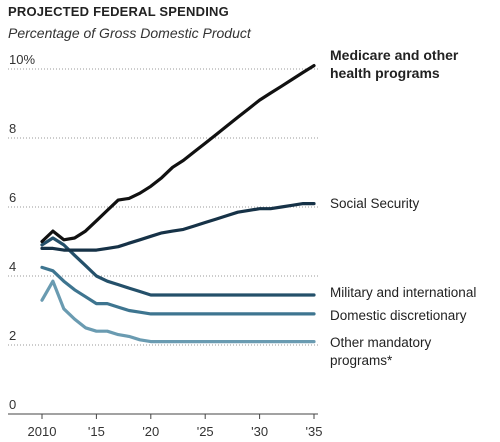  I want to click on series-line-domestic-discretionary, so click(178, 290).